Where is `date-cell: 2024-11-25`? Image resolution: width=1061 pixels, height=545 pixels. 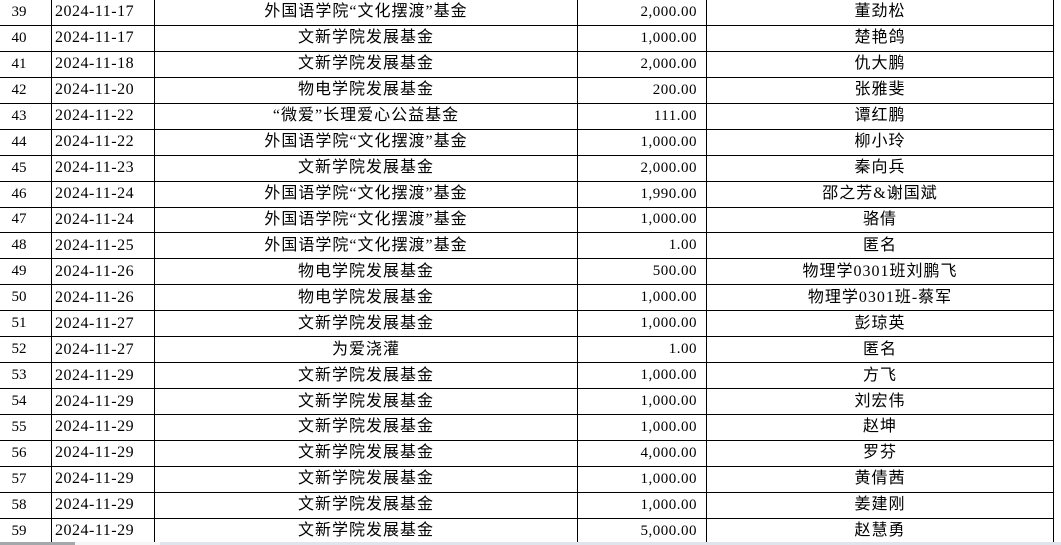
date-cell: 2024-11-25 is located at coordinates (103, 246).